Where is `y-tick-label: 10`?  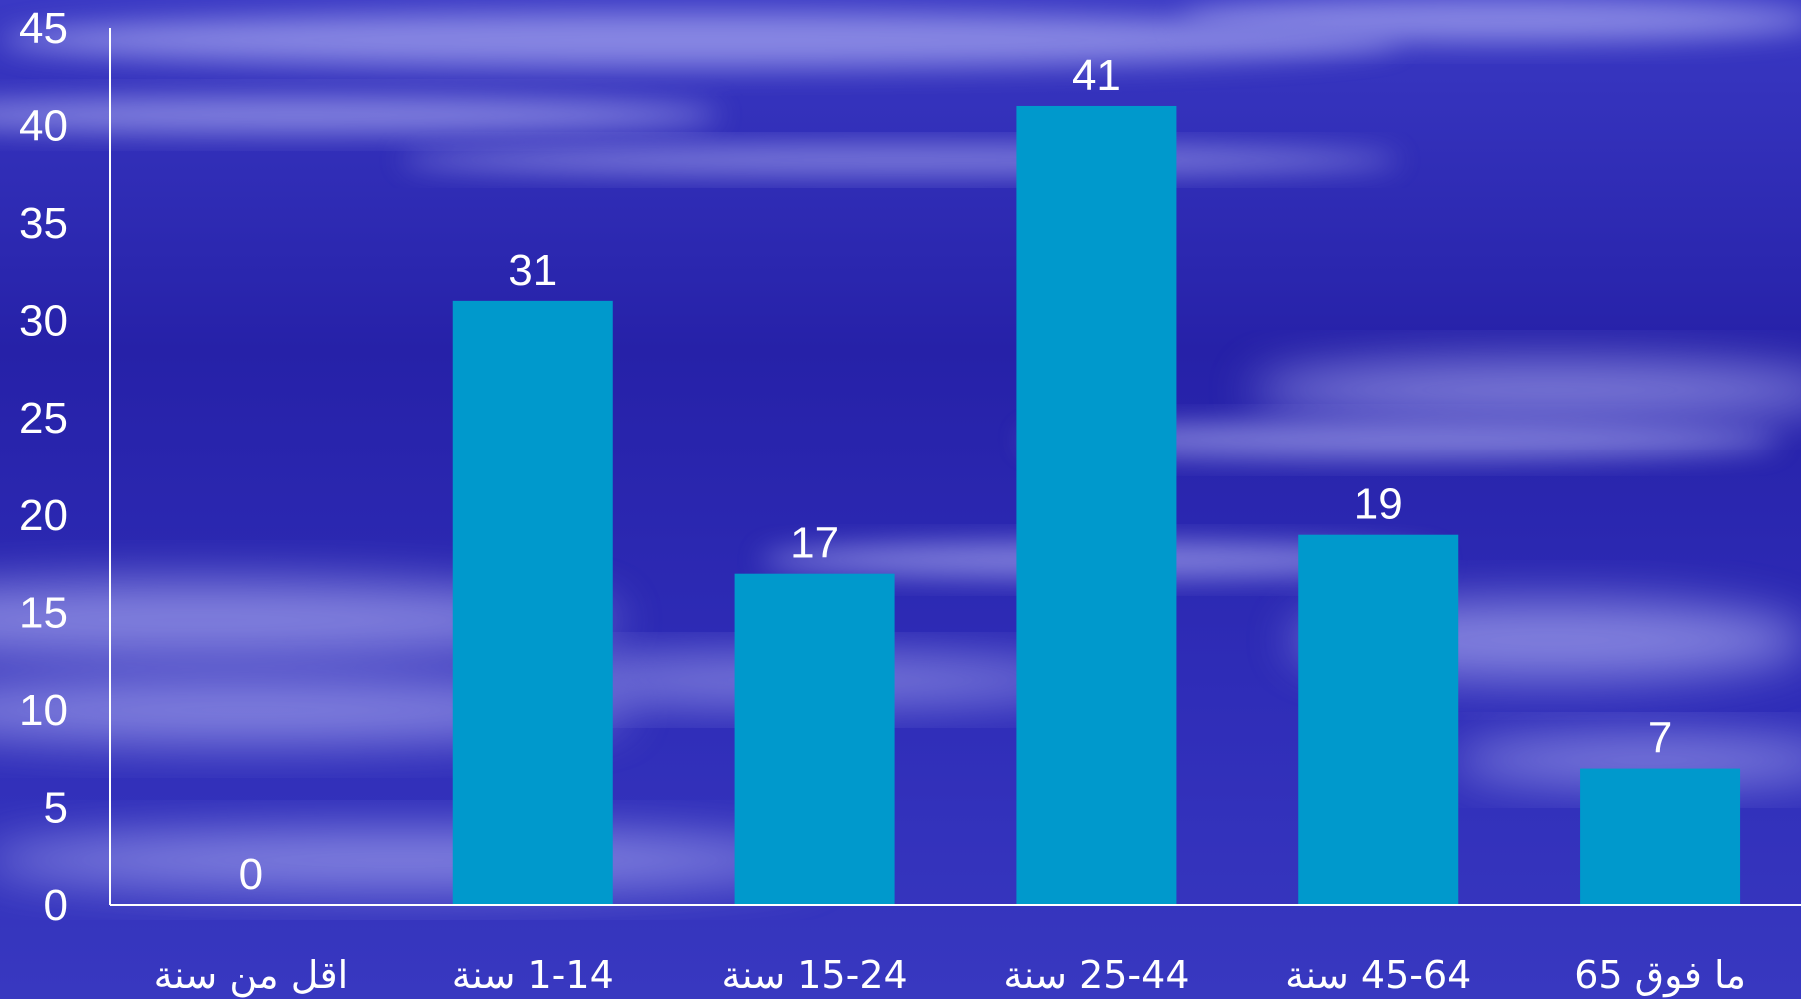 y-tick-label: 10 is located at coordinates (43, 710).